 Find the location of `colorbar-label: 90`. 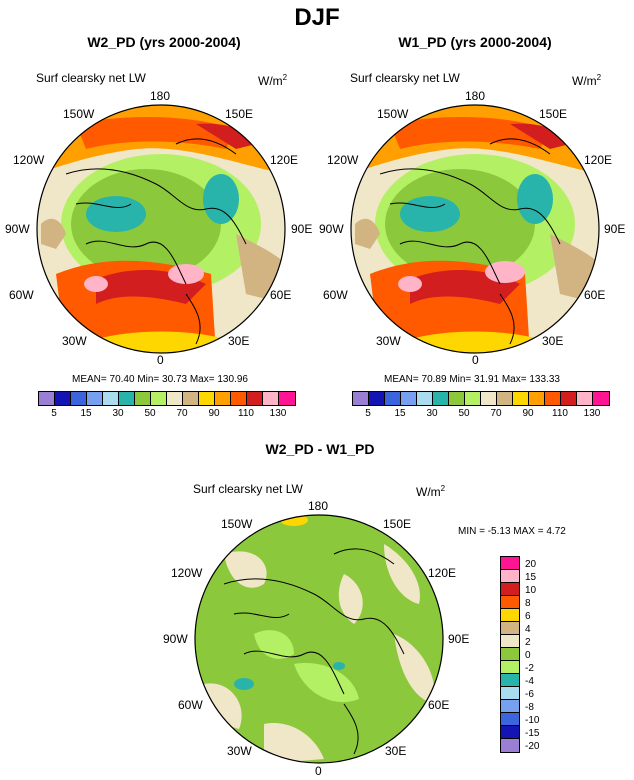

colorbar-label: 90 is located at coordinates (528, 413).